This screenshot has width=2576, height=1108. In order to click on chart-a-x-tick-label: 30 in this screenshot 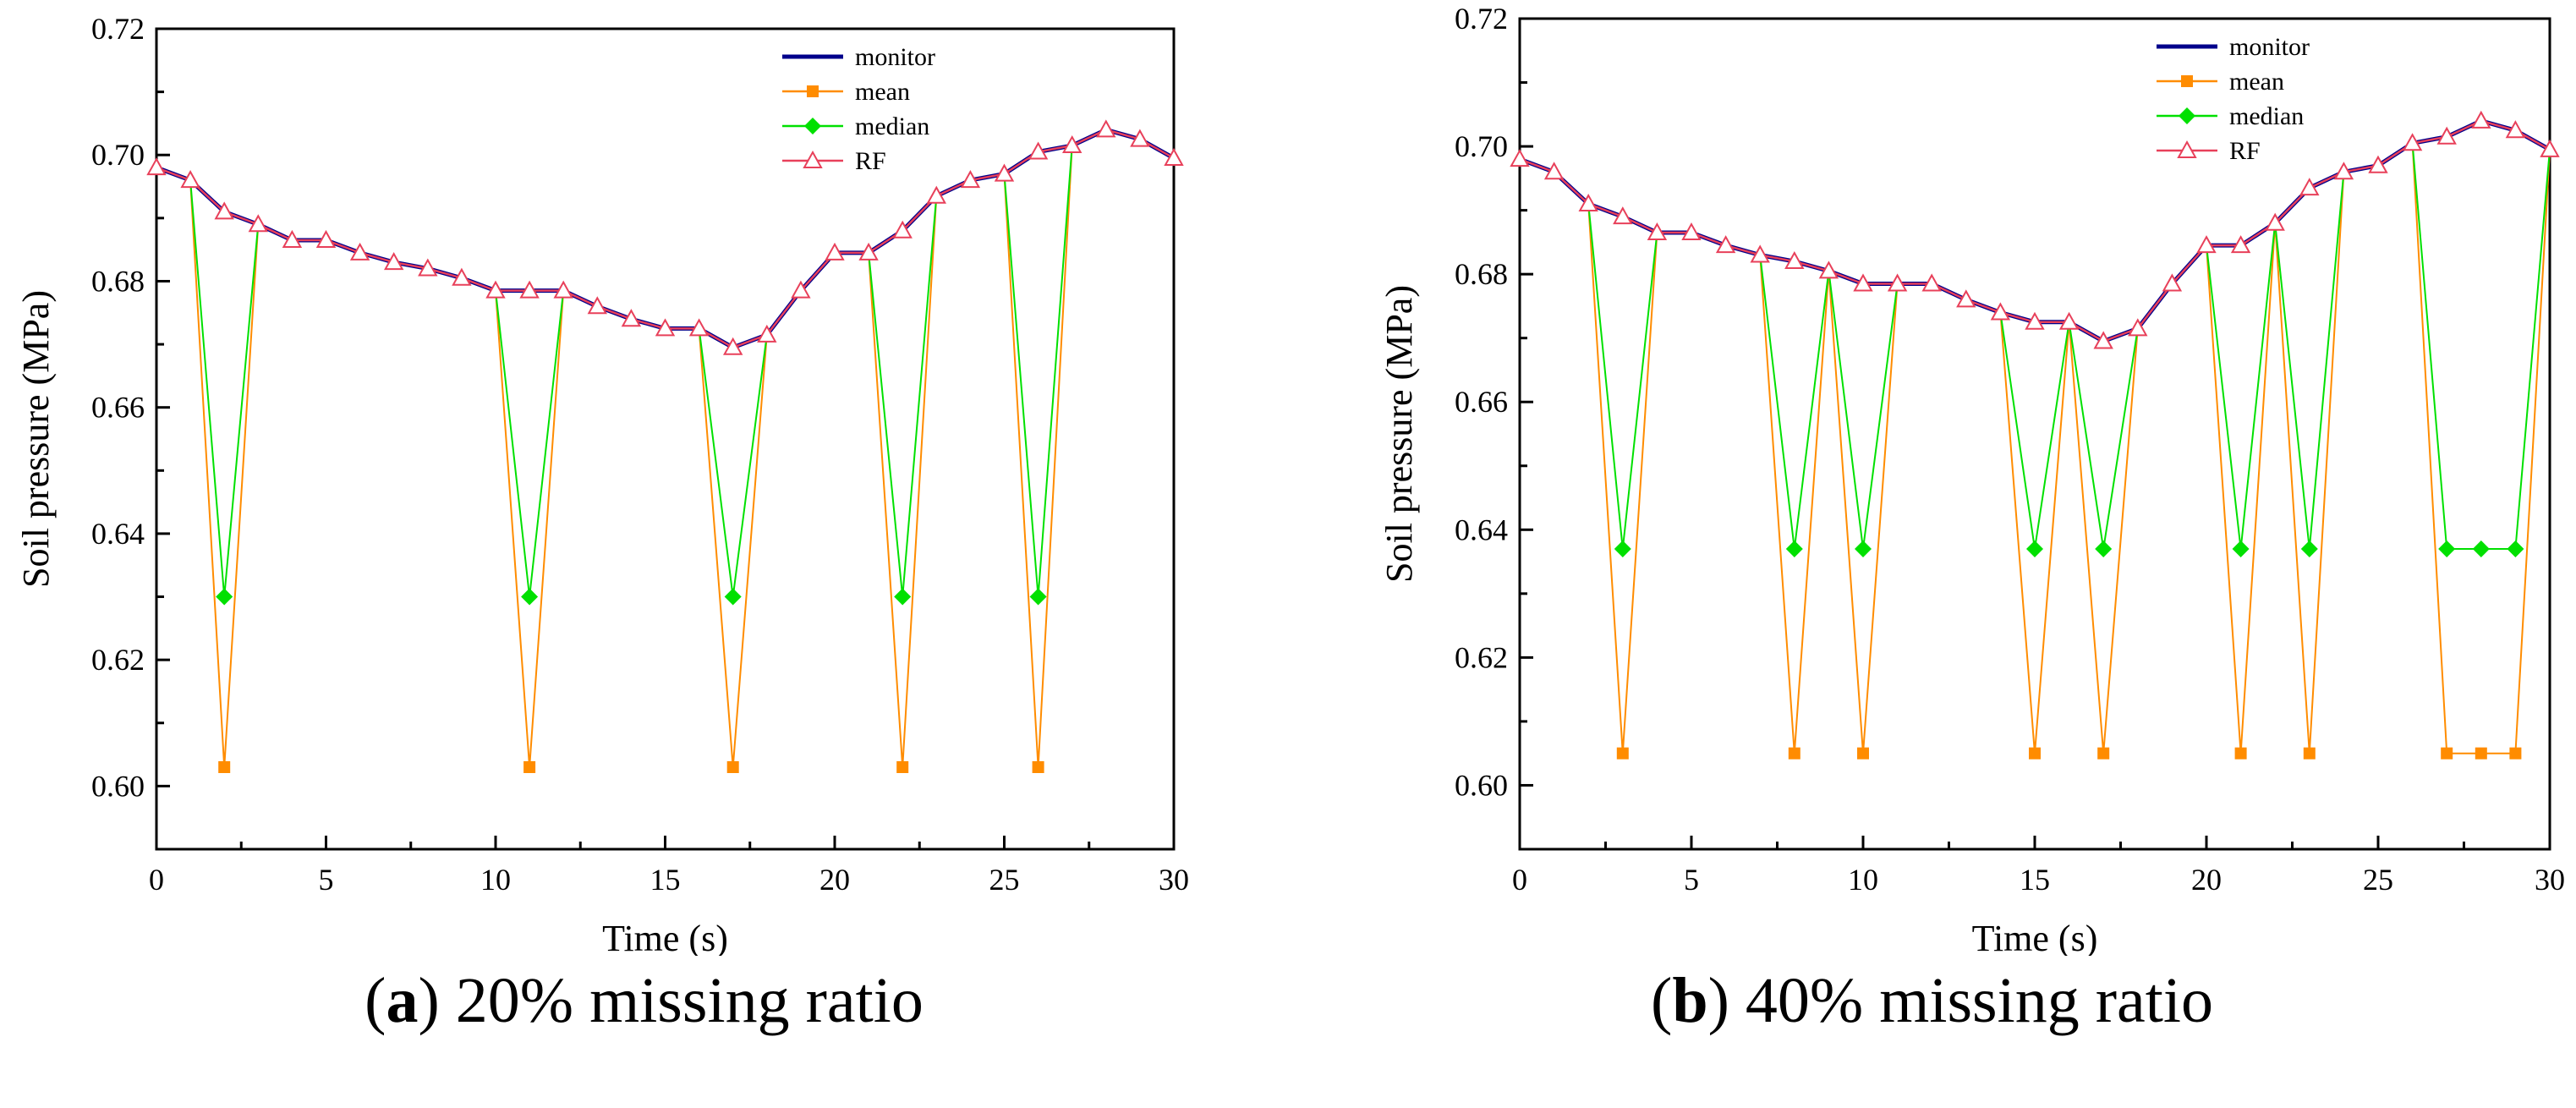, I will do `click(1174, 880)`.